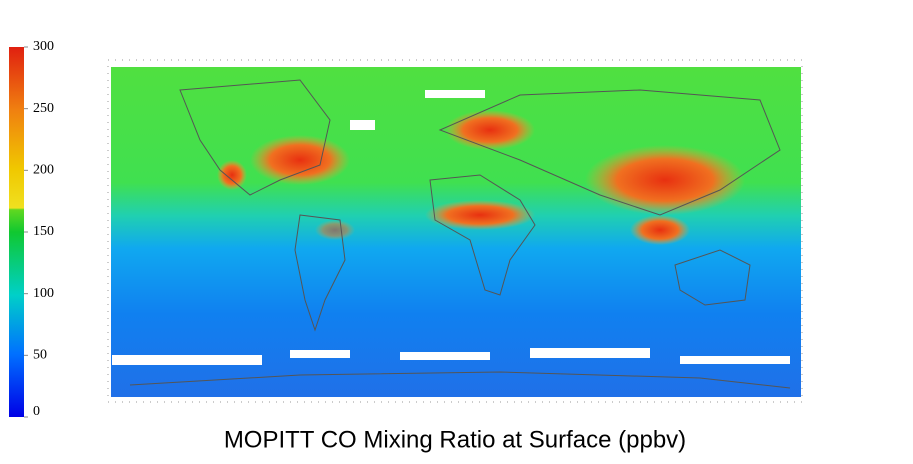 This screenshot has height=464, width=913. I want to click on tick-label: 250, so click(43, 108).